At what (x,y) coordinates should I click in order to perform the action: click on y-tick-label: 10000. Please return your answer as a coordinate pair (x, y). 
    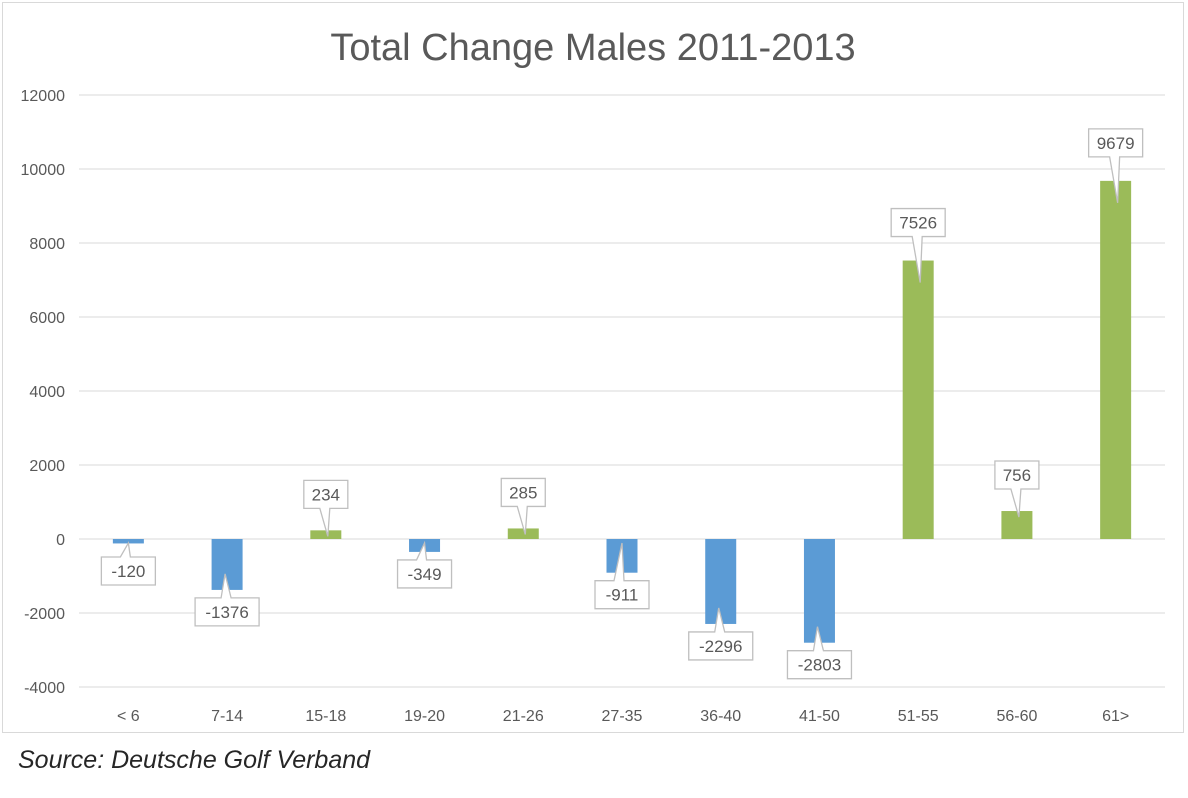
    Looking at the image, I should click on (43, 170).